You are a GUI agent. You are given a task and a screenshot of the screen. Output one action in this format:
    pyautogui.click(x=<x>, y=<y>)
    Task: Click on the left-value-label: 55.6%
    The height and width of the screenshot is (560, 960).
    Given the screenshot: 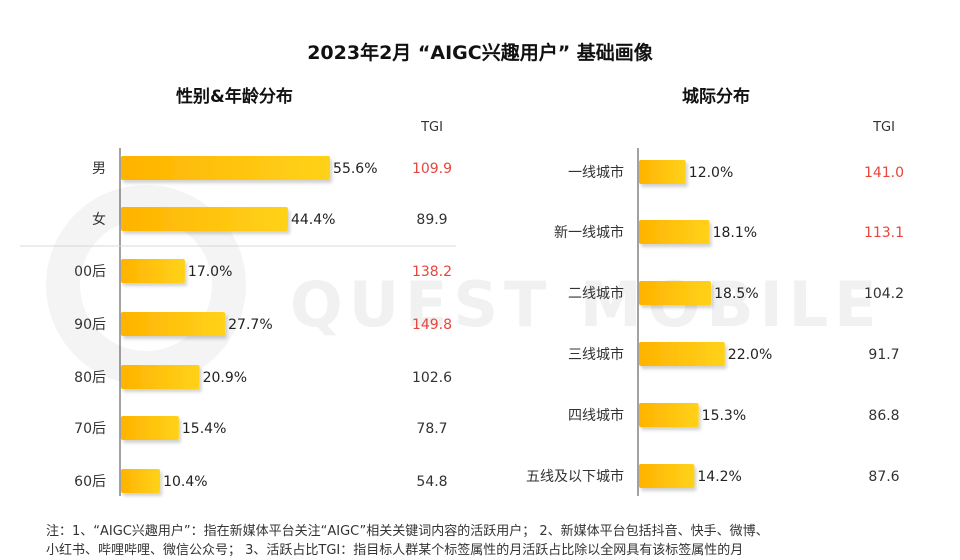 What is the action you would take?
    pyautogui.click(x=355, y=169)
    